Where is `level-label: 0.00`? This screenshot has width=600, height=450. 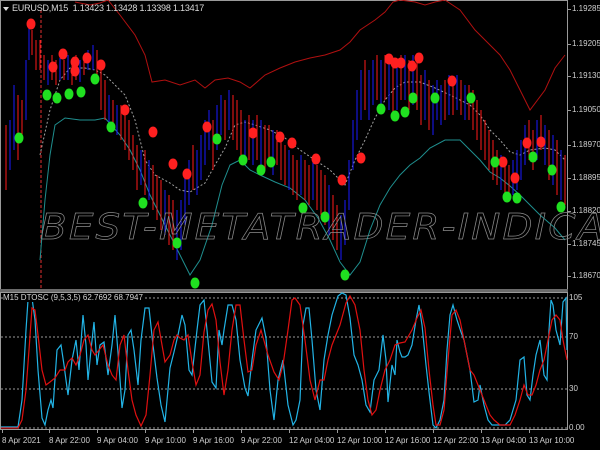
level-label: 0.00 is located at coordinates (577, 427).